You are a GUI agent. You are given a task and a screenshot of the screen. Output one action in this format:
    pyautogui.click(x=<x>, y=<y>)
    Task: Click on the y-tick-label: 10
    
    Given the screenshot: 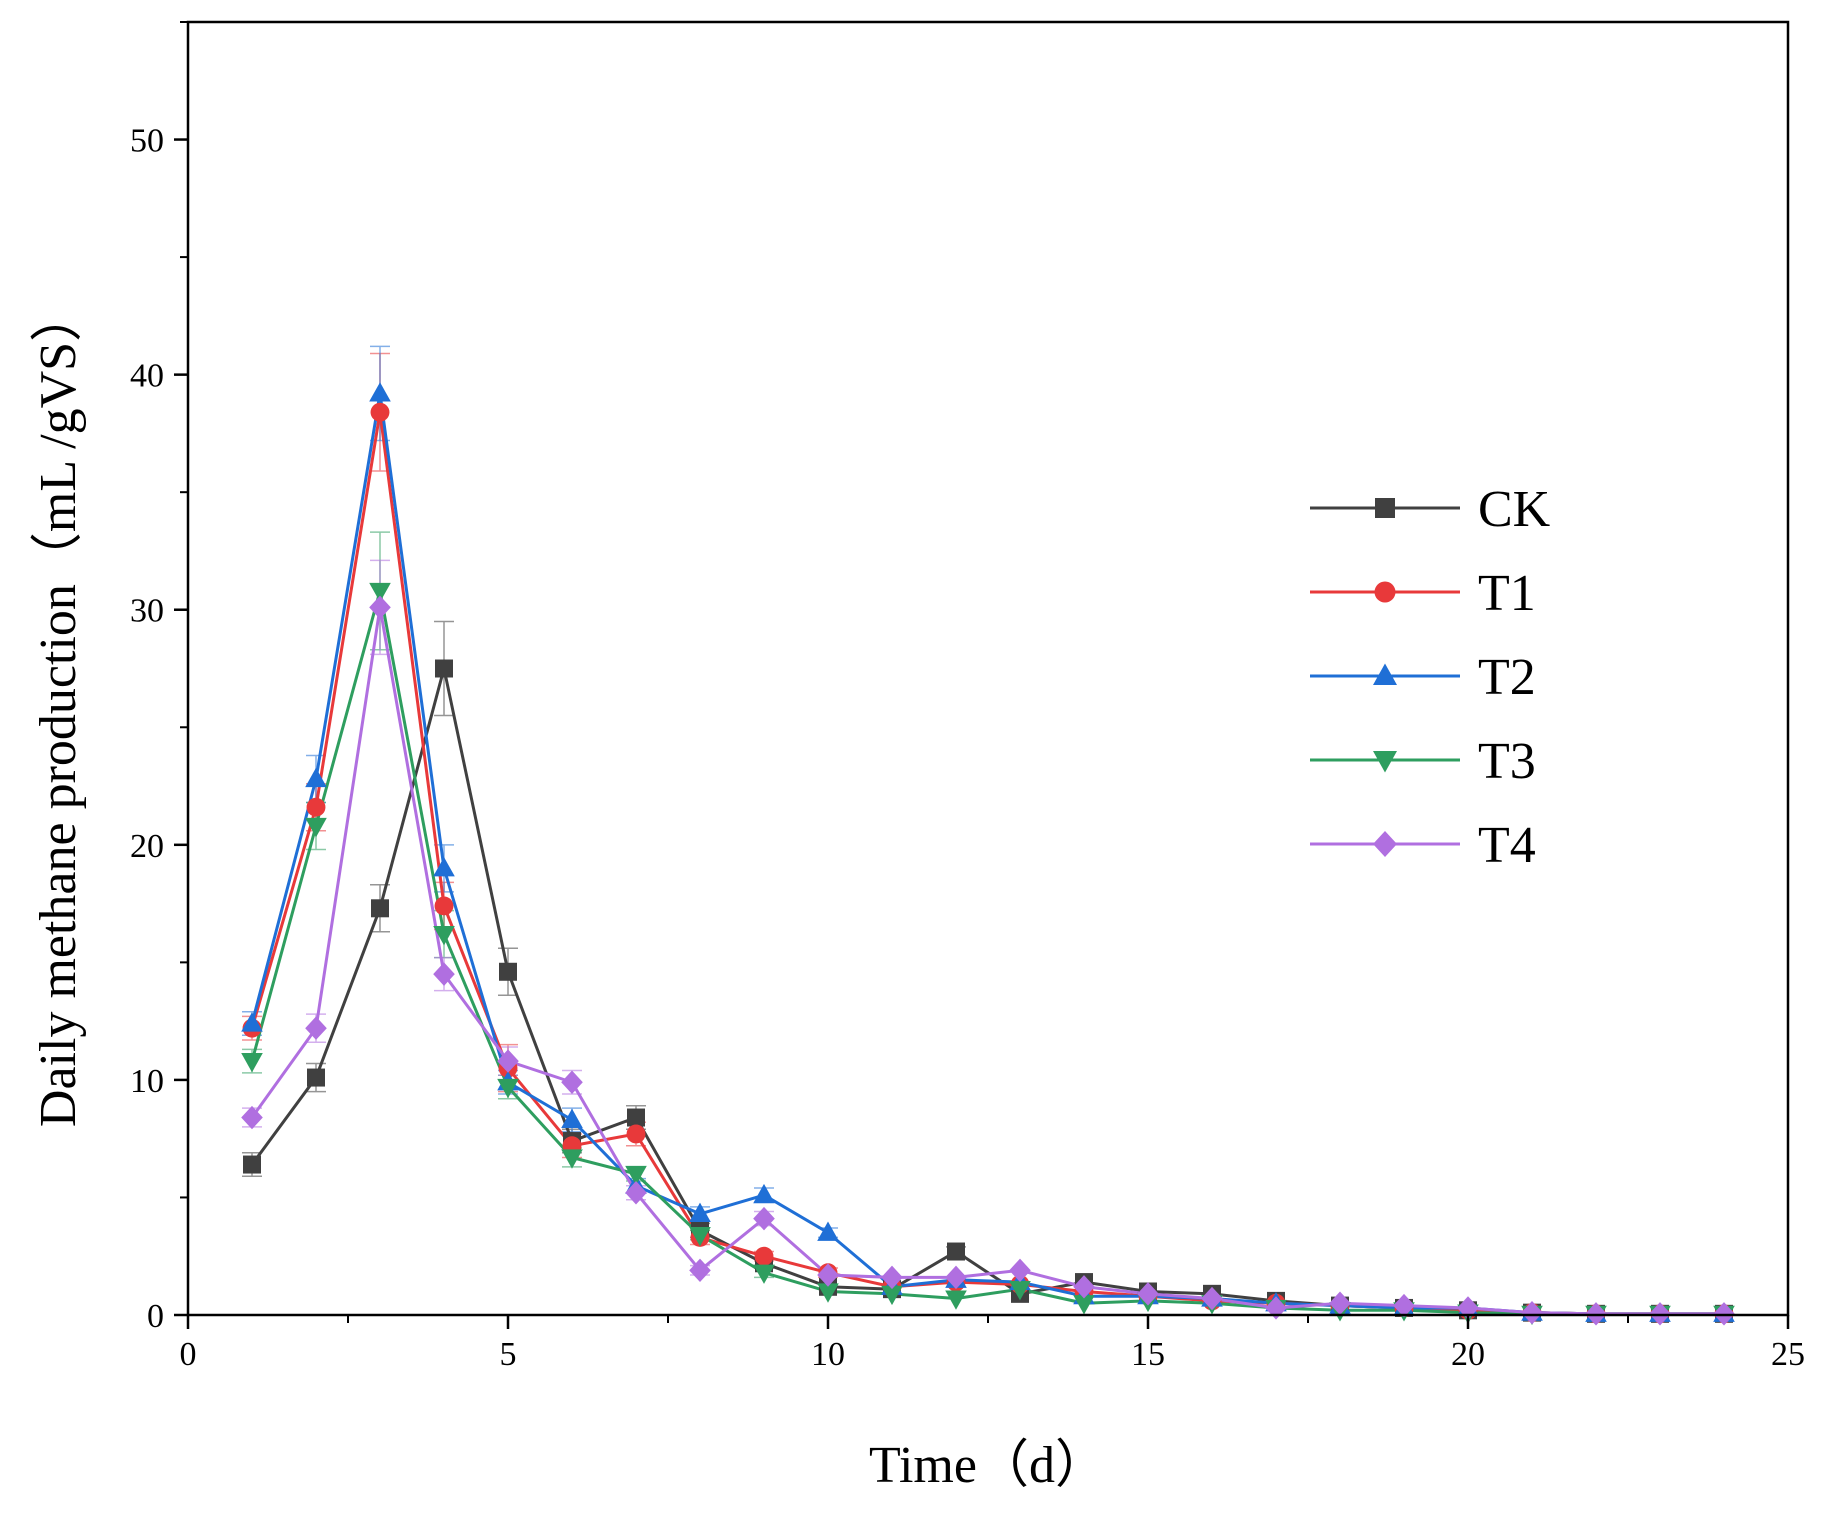 What is the action you would take?
    pyautogui.click(x=147, y=1081)
    